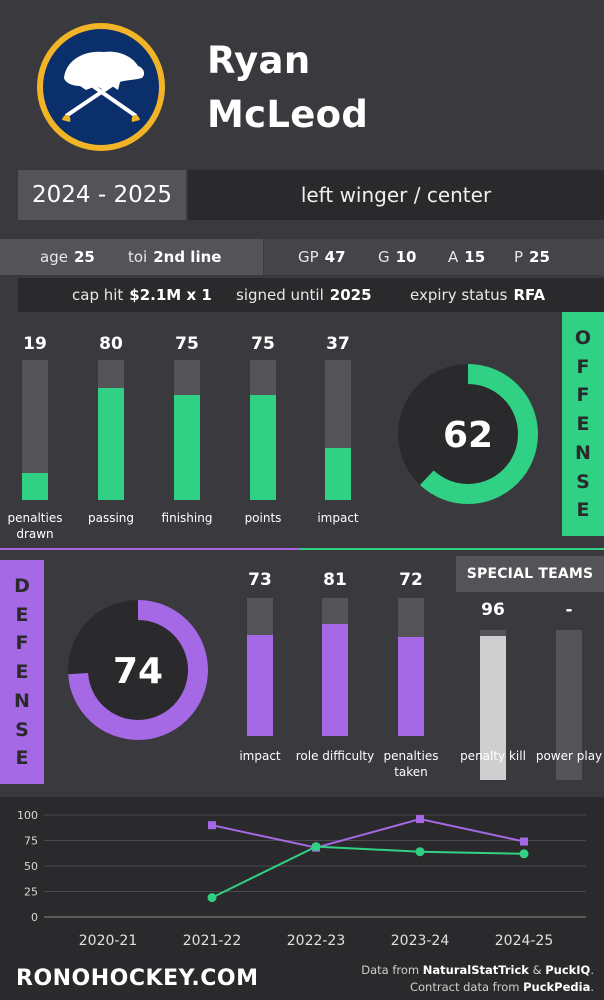  What do you see at coordinates (338, 518) in the screenshot?
I see `offense-bar-label: impact` at bounding box center [338, 518].